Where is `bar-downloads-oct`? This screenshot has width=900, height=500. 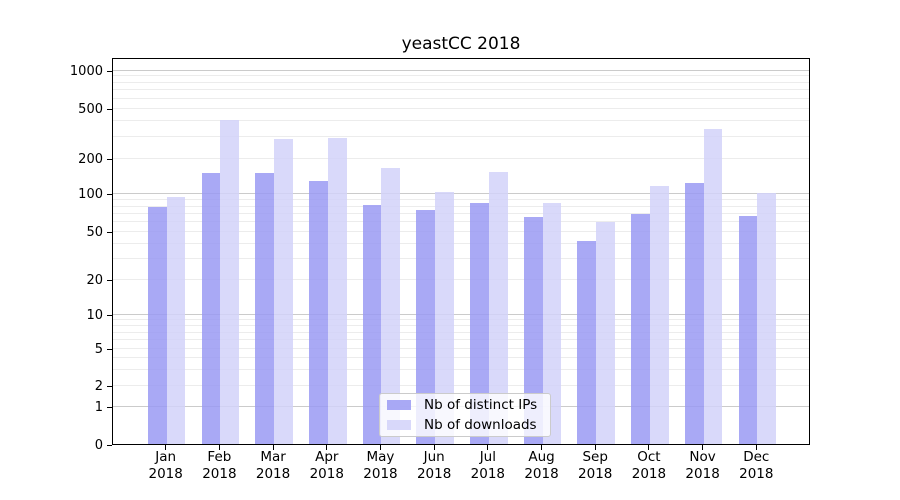
bar-downloads-oct is located at coordinates (659, 314).